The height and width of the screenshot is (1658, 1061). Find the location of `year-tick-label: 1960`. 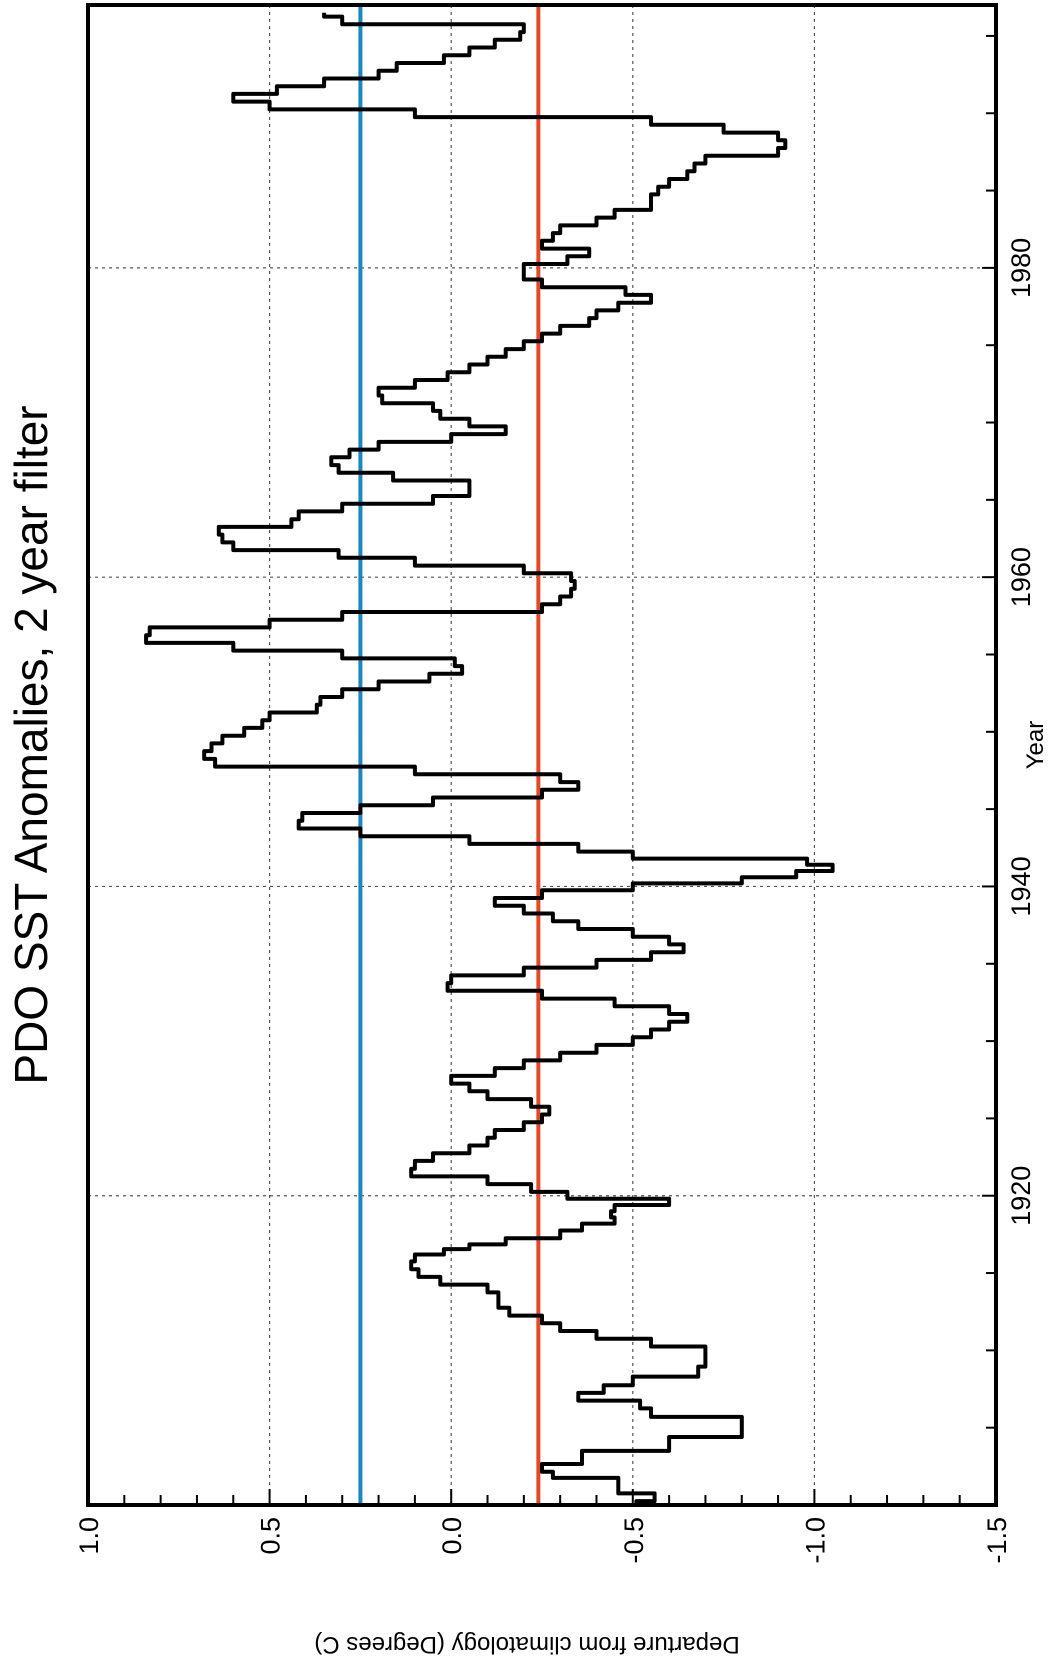

year-tick-label: 1960 is located at coordinates (1021, 577).